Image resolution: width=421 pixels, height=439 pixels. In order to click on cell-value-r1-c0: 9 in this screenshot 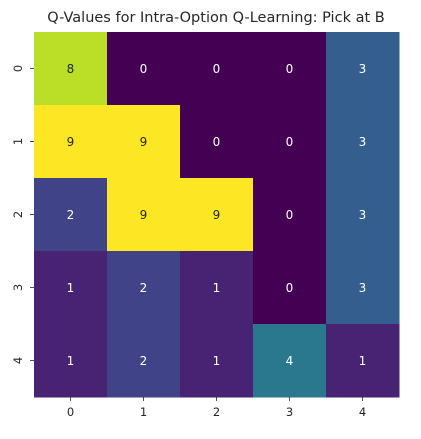, I will do `click(71, 142)`.